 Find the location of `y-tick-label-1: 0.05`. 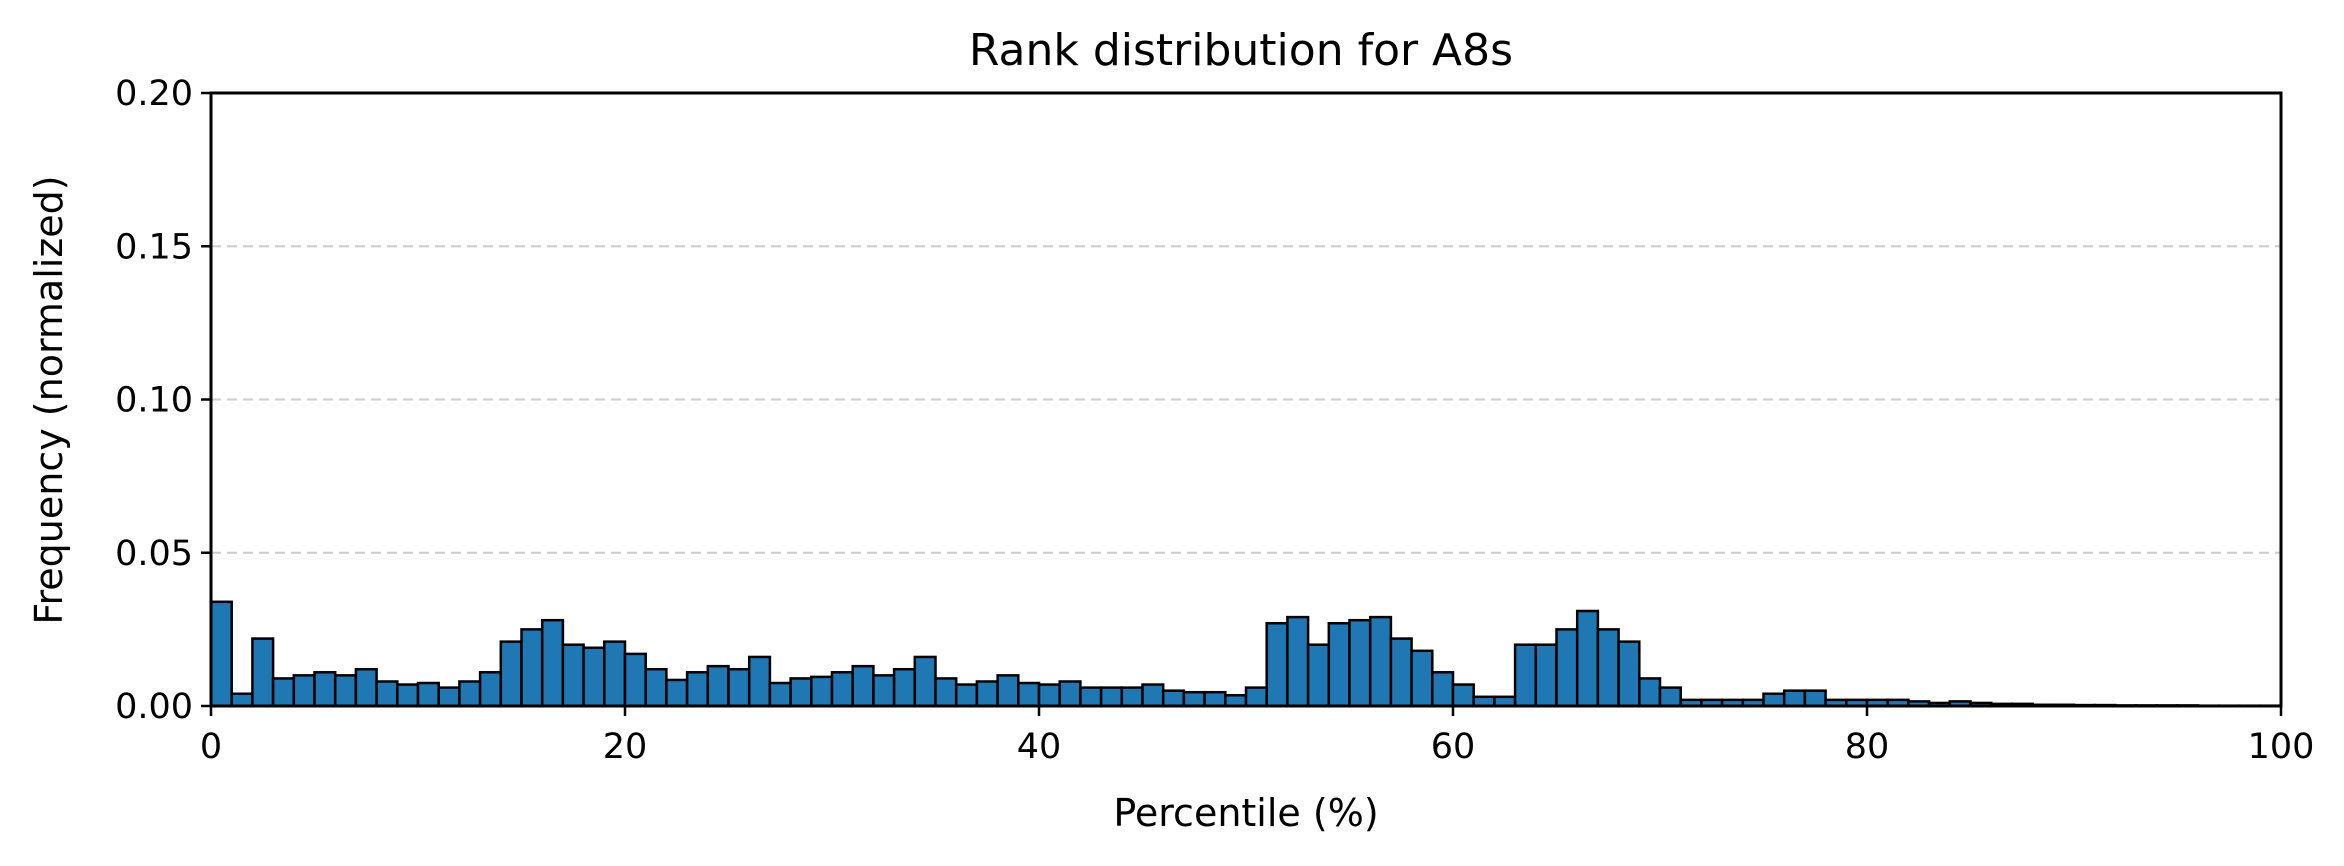

y-tick-label-1: 0.05 is located at coordinates (154, 554).